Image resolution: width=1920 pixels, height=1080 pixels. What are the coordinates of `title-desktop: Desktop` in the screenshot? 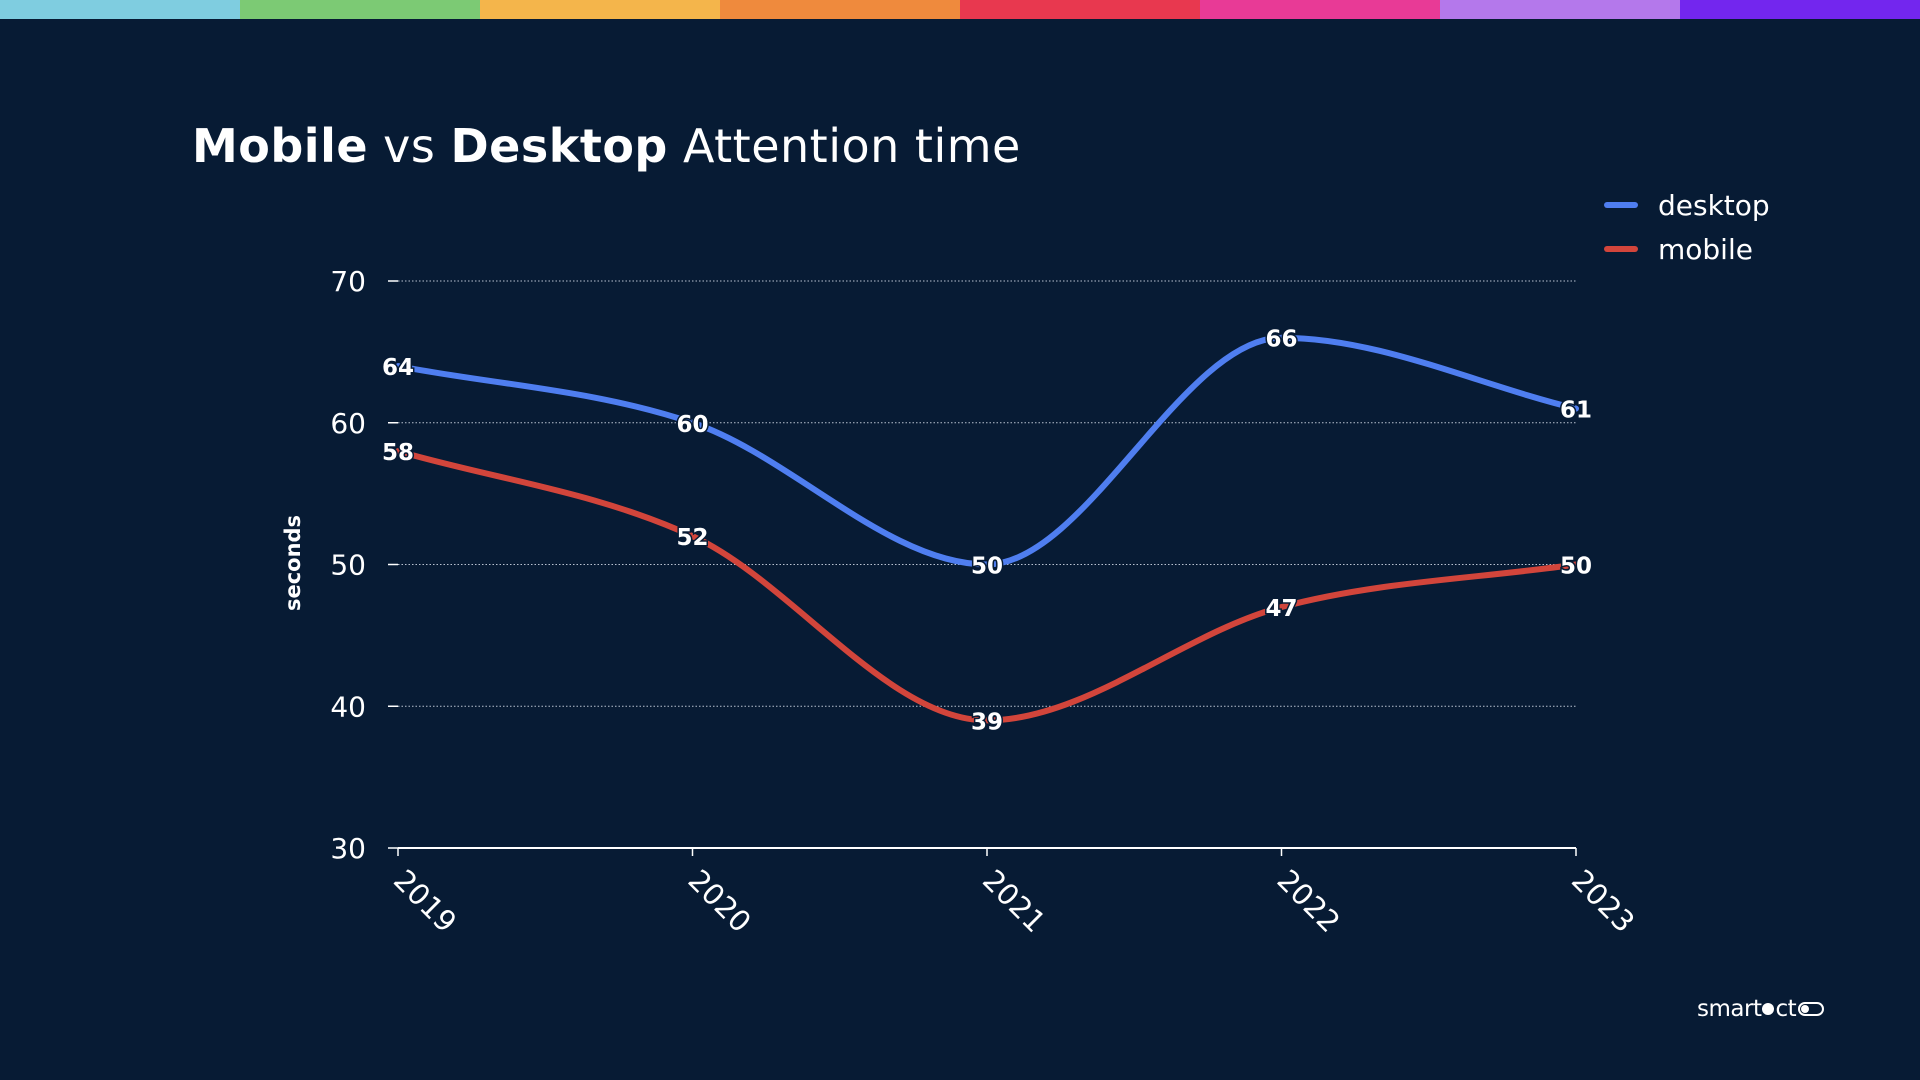 It's located at (559, 146).